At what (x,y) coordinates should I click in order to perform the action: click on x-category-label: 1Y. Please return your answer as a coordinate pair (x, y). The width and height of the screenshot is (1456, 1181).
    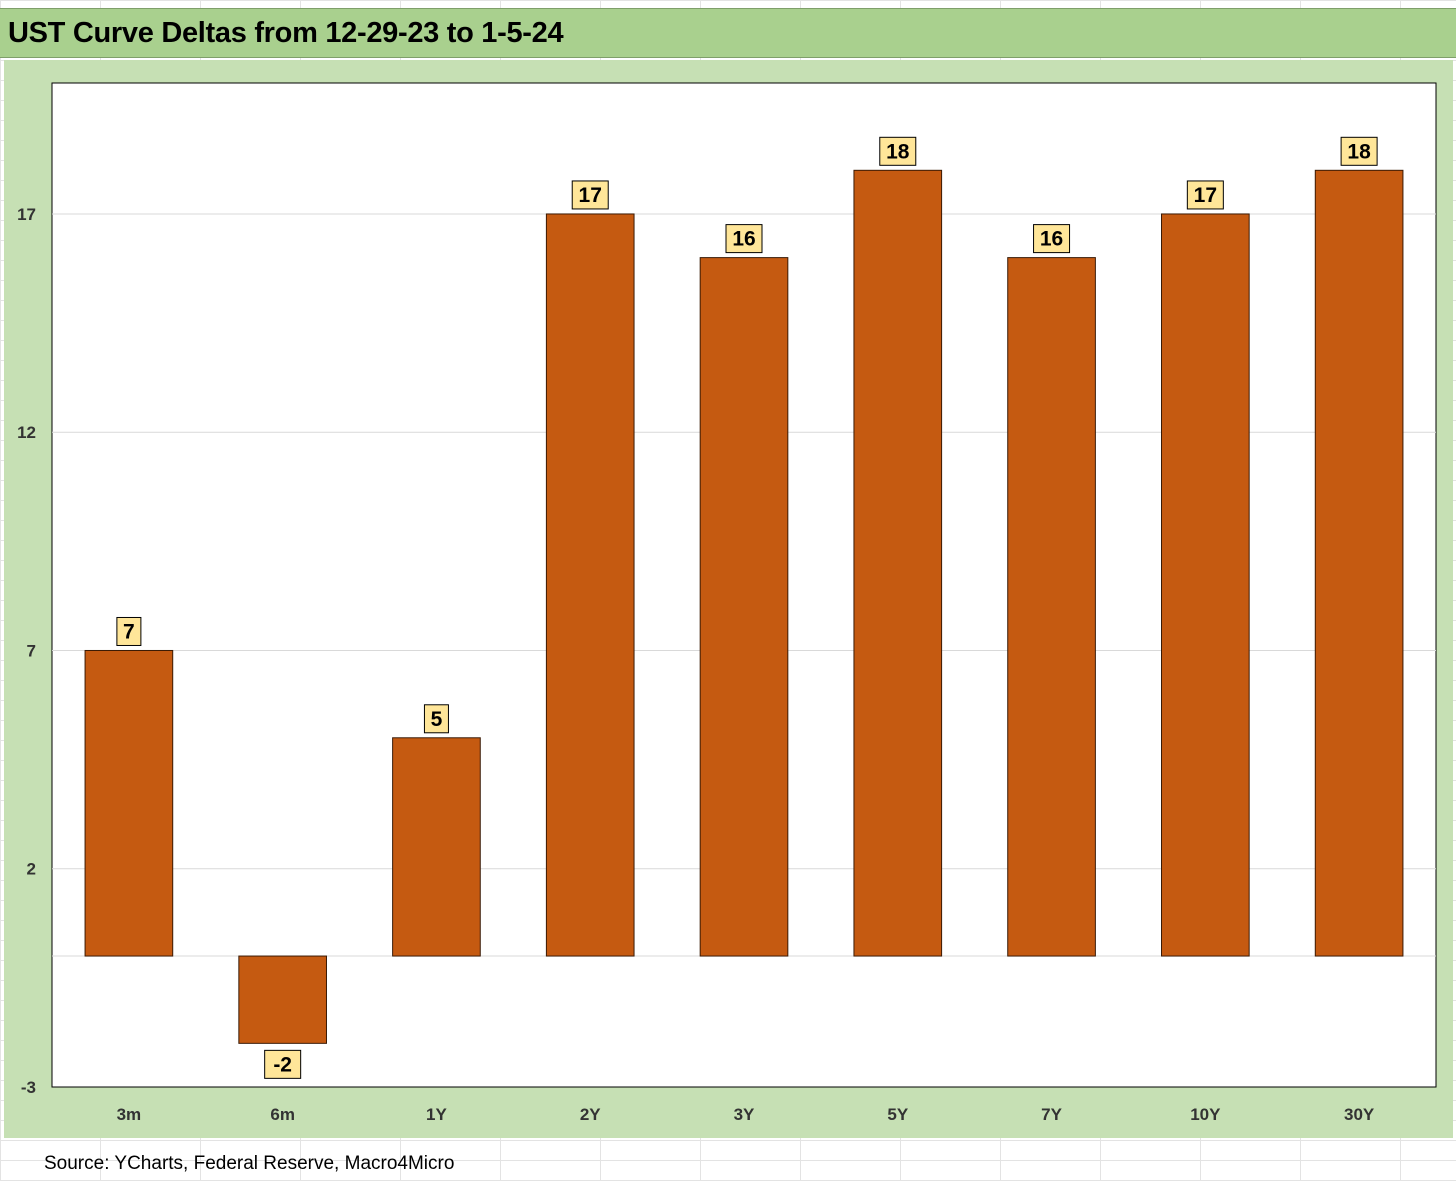
    Looking at the image, I should click on (436, 1114).